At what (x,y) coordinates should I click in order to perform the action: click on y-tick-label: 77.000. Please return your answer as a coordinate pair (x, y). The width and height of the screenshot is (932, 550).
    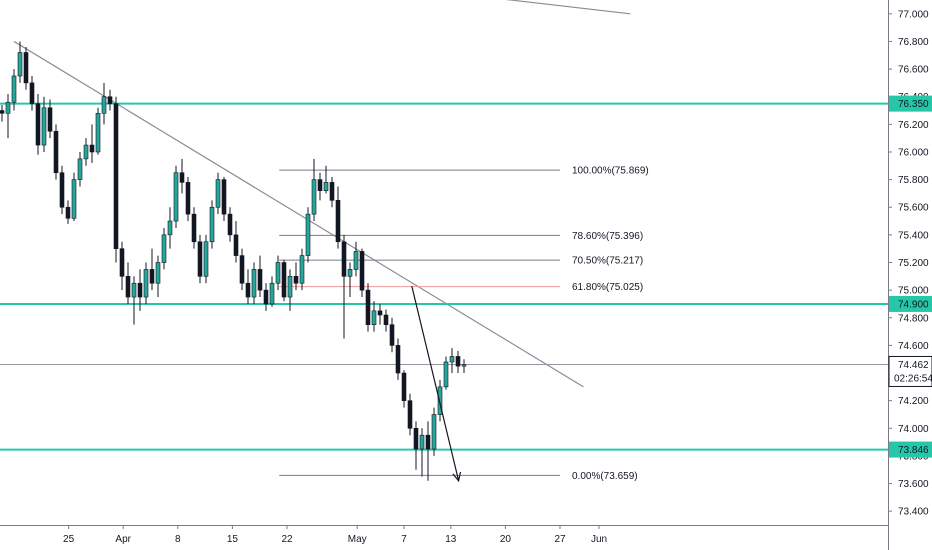
    Looking at the image, I should click on (913, 14).